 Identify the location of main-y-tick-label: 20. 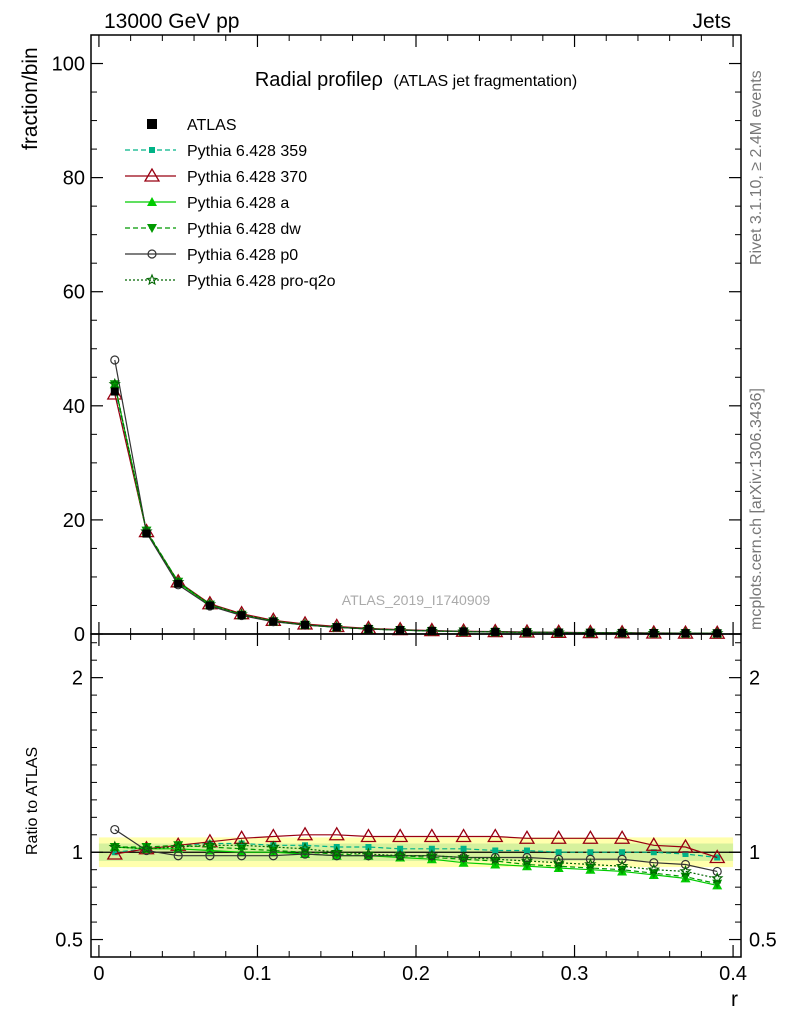
(74, 521).